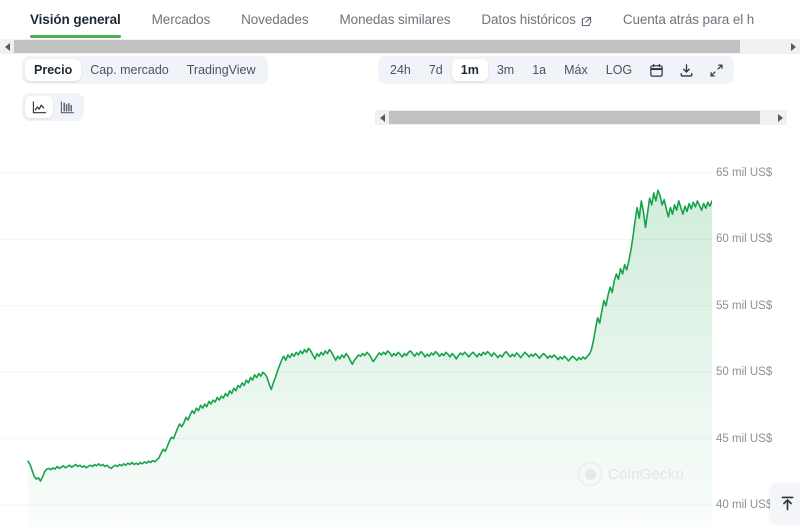 This screenshot has width=800, height=527. I want to click on tab-datos-historicos: Datos históricos, so click(536, 19).